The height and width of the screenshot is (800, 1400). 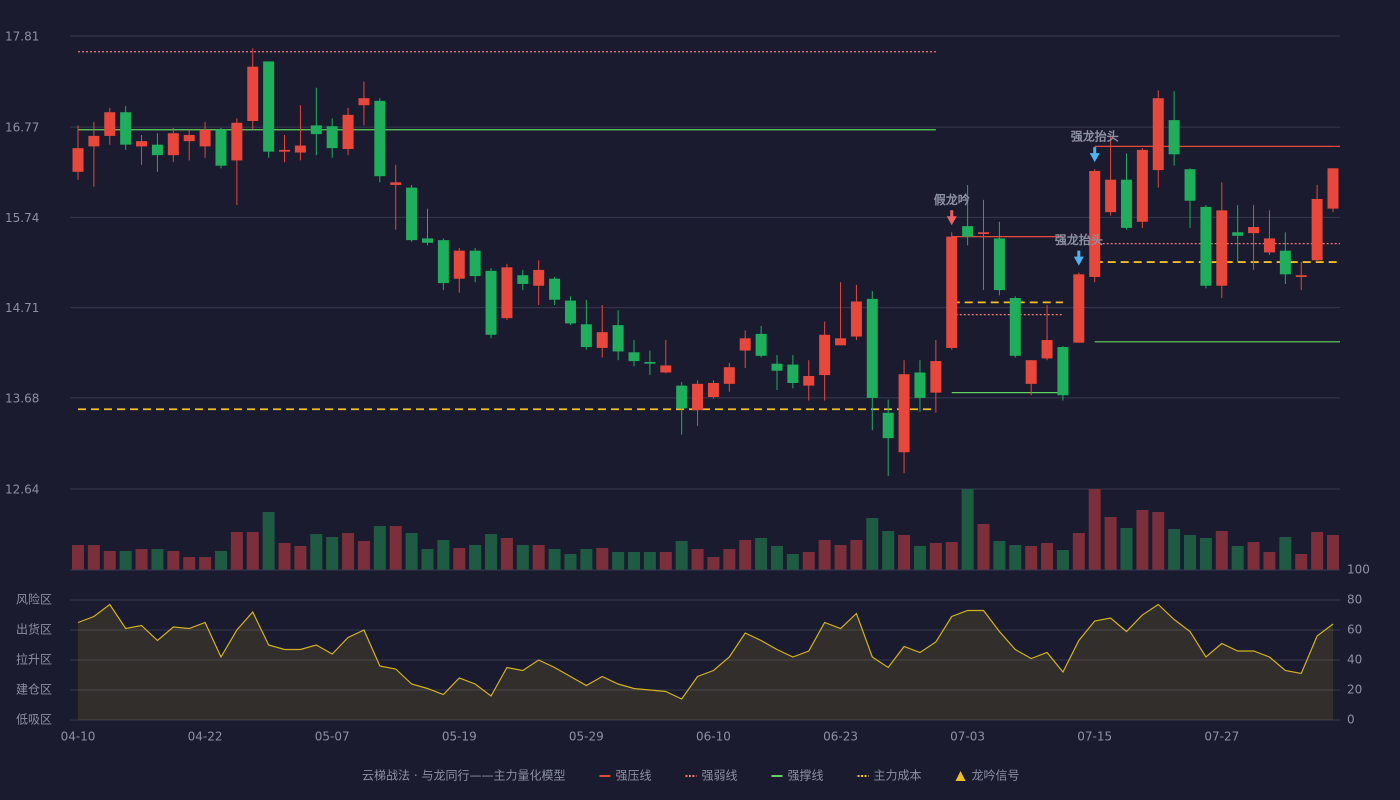 What do you see at coordinates (1354, 660) in the screenshot?
I see `y2-tick-label: 40` at bounding box center [1354, 660].